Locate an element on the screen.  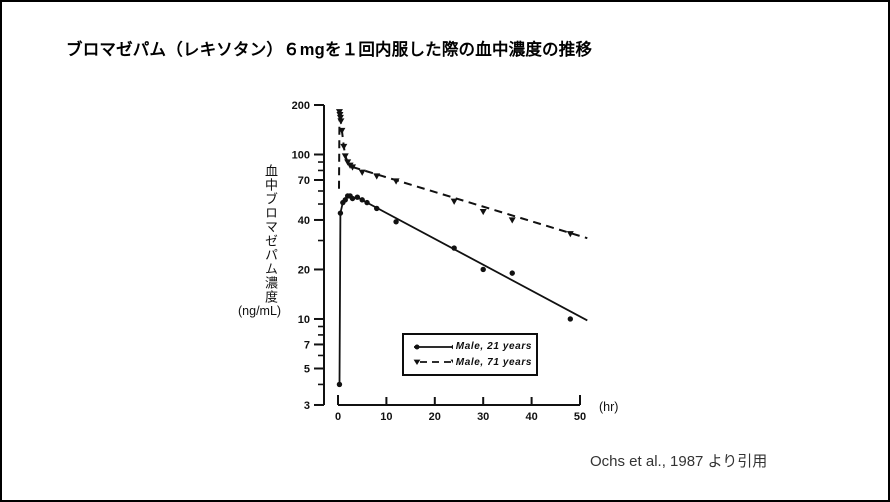
y-tick-label: 7 is located at coordinates (307, 345).